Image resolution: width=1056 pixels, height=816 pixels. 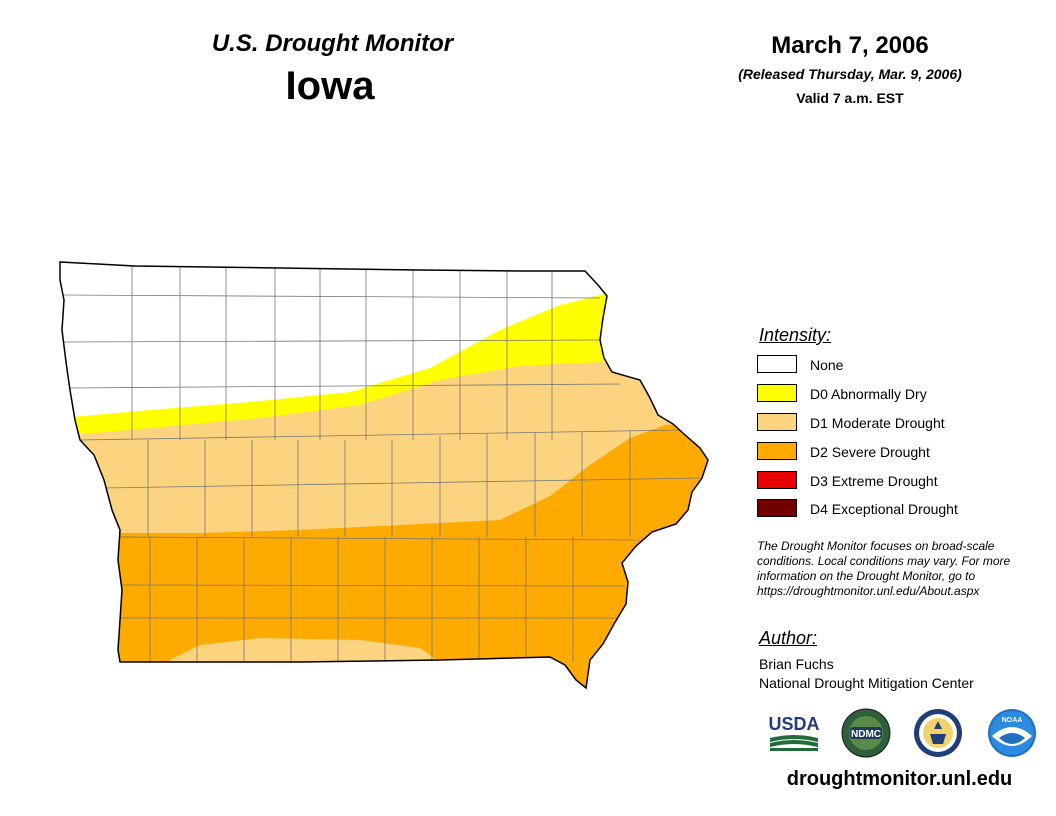 What do you see at coordinates (795, 335) in the screenshot?
I see `legend-title: Intensity:` at bounding box center [795, 335].